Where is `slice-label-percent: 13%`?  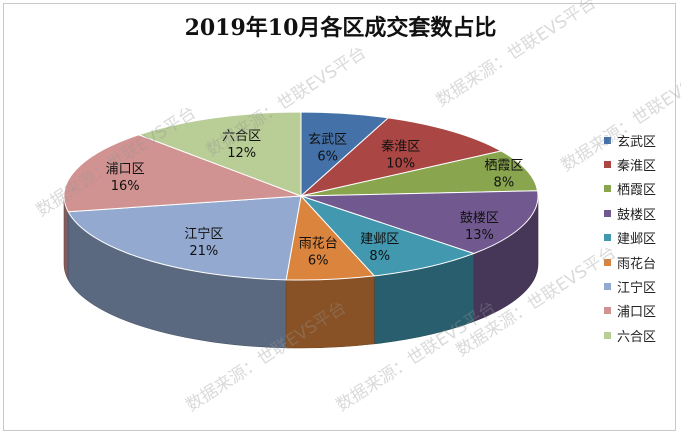 slice-label-percent: 13% is located at coordinates (479, 235).